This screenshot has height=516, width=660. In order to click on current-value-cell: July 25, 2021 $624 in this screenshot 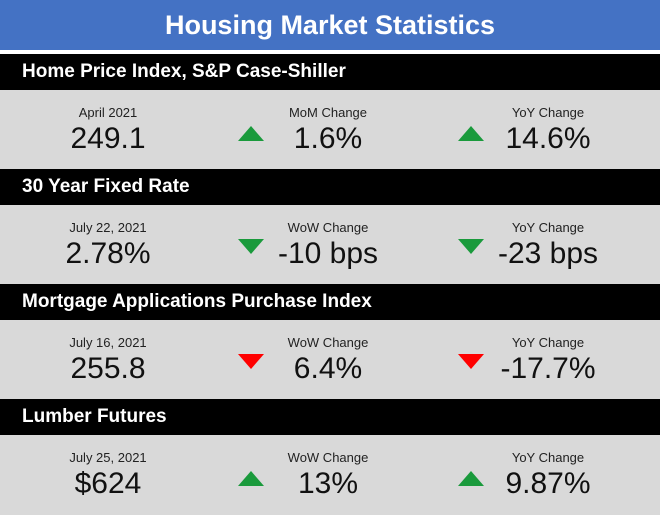, I will do `click(108, 475)`.